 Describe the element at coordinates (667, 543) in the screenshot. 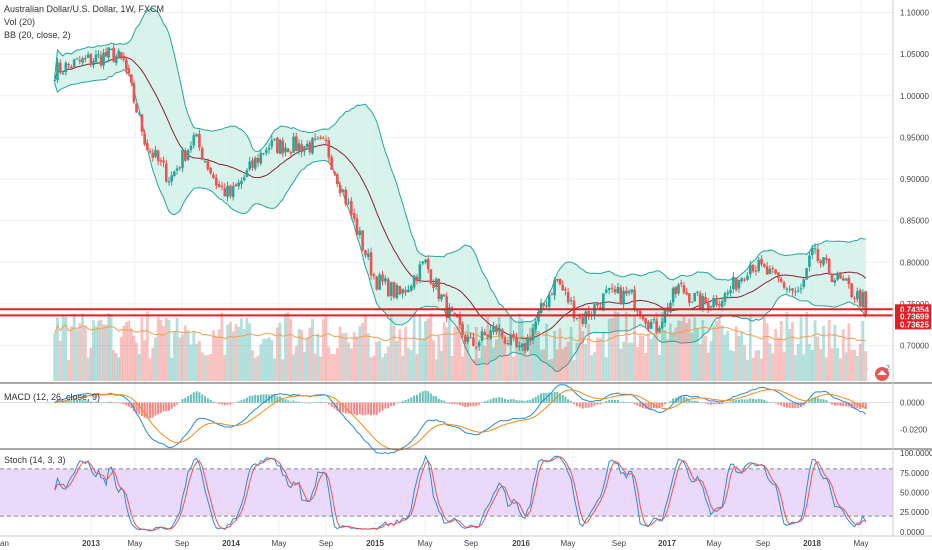

I see `time-tick-label: 2017` at that location.